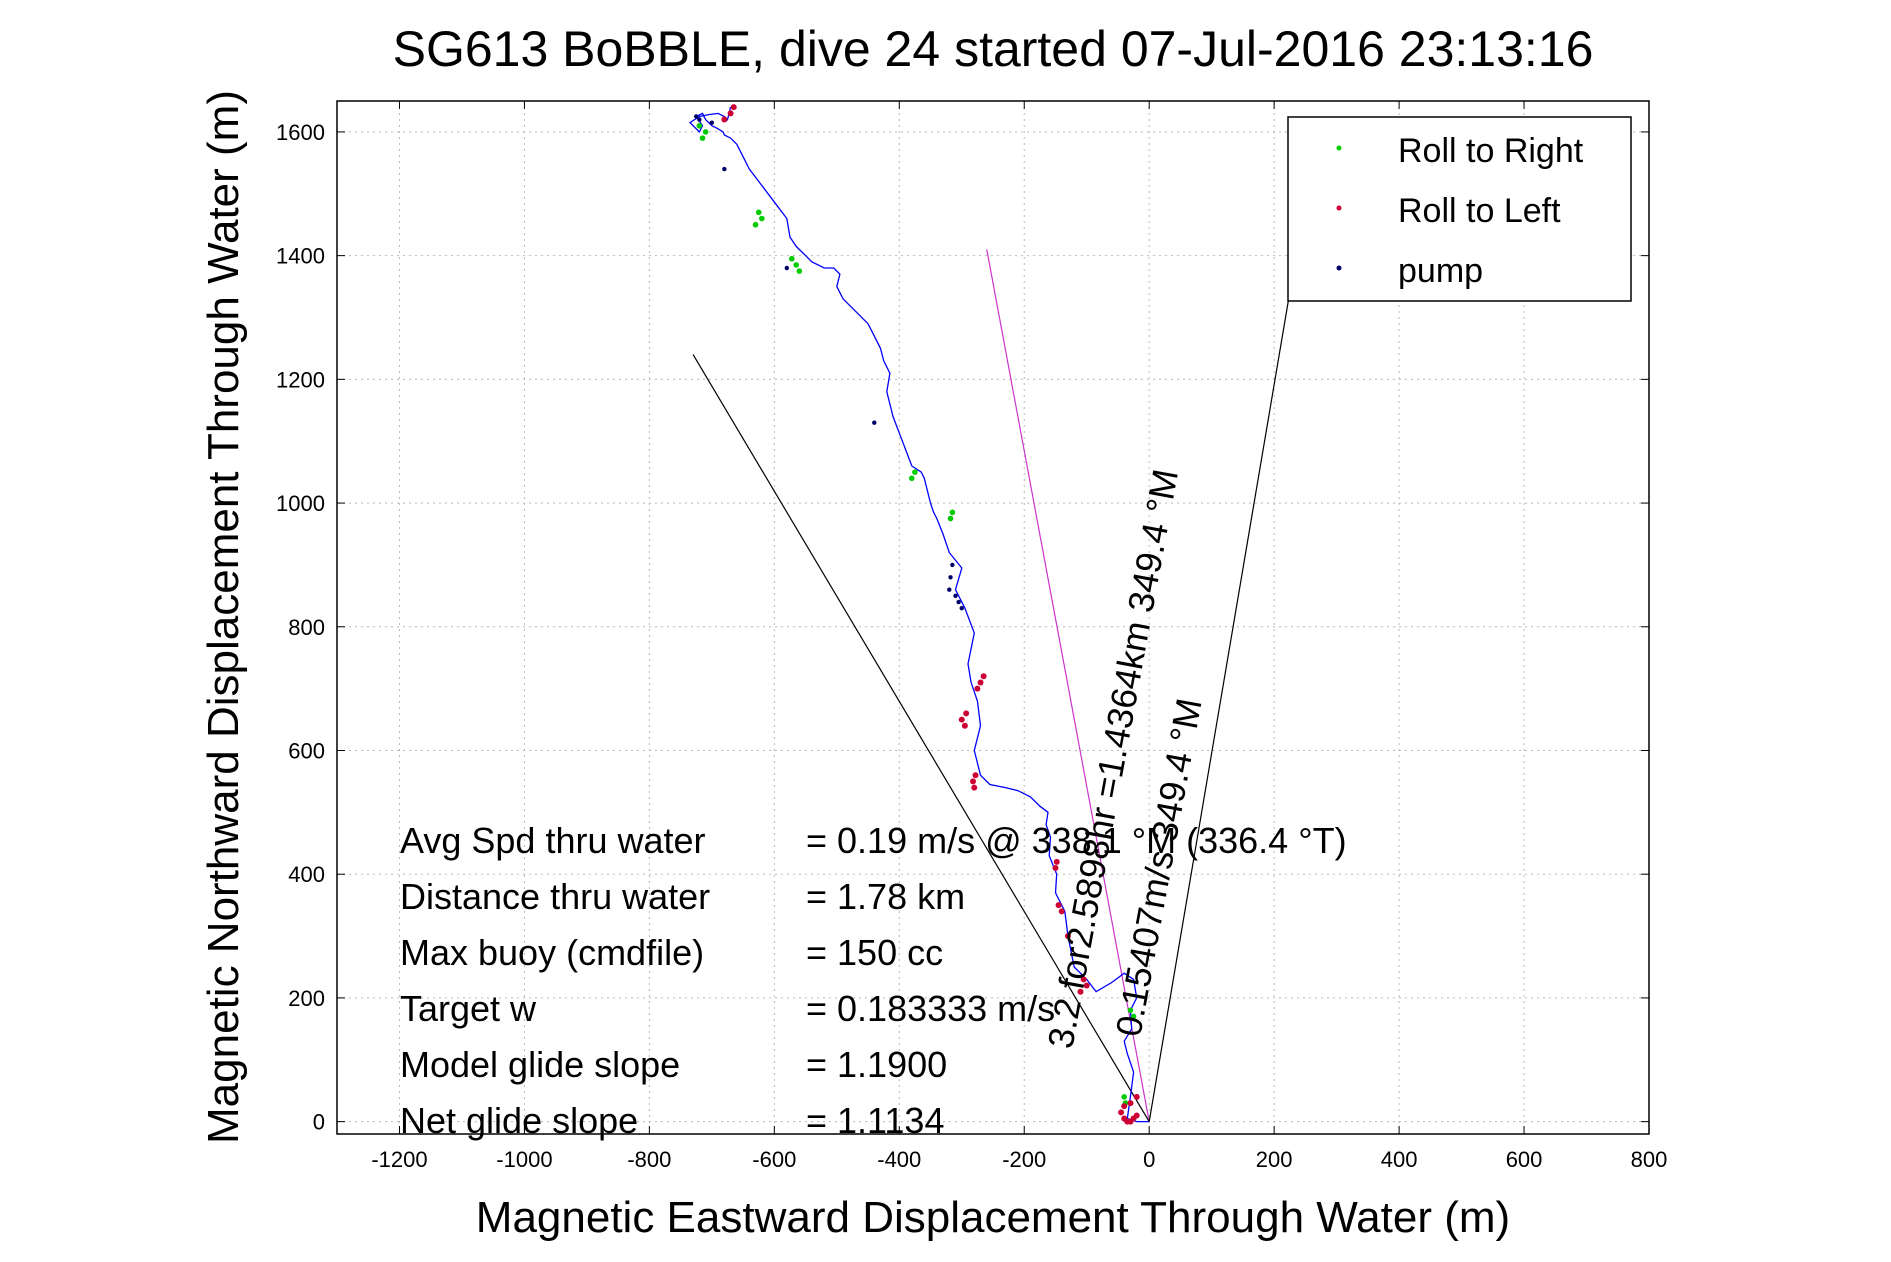 This screenshot has width=1891, height=1262. Describe the element at coordinates (874, 952) in the screenshot. I see `stat-value: = 150 cc` at that location.